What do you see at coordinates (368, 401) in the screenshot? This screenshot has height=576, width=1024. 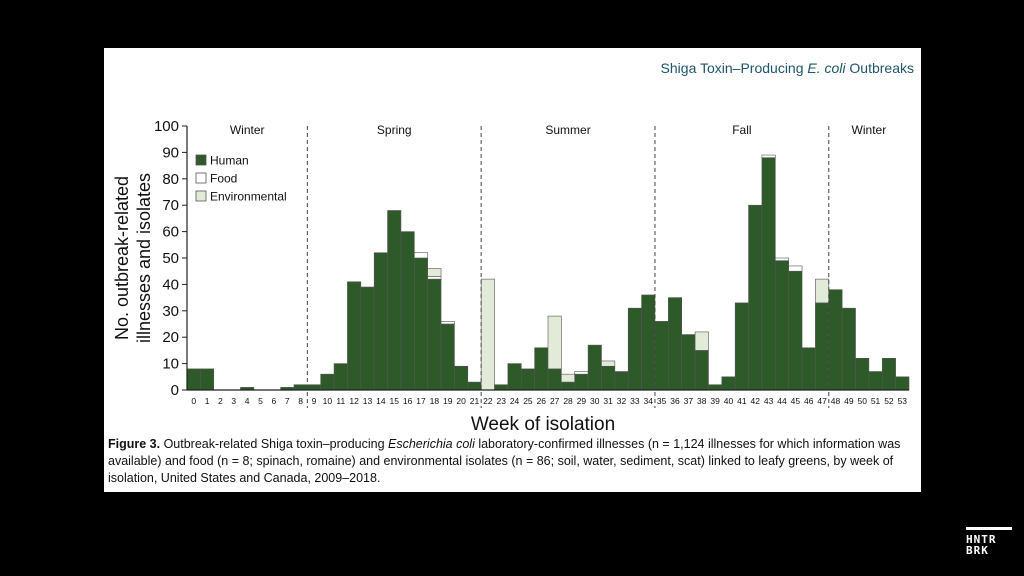 I see `x-tick-label-13: 13` at bounding box center [368, 401].